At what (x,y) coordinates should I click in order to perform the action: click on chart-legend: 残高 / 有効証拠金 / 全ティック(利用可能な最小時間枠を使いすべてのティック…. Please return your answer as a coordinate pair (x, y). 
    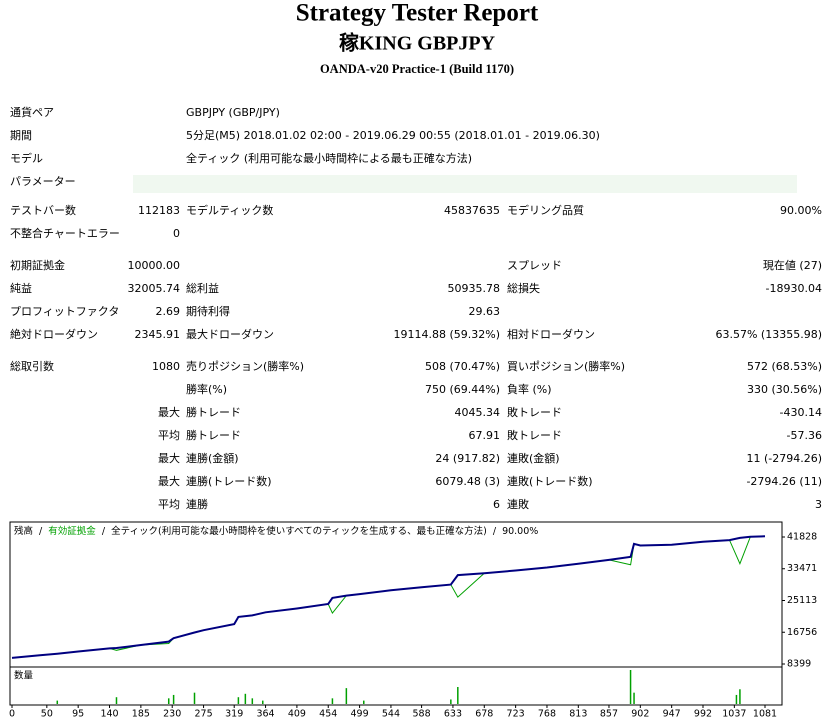
    Looking at the image, I should click on (276, 531).